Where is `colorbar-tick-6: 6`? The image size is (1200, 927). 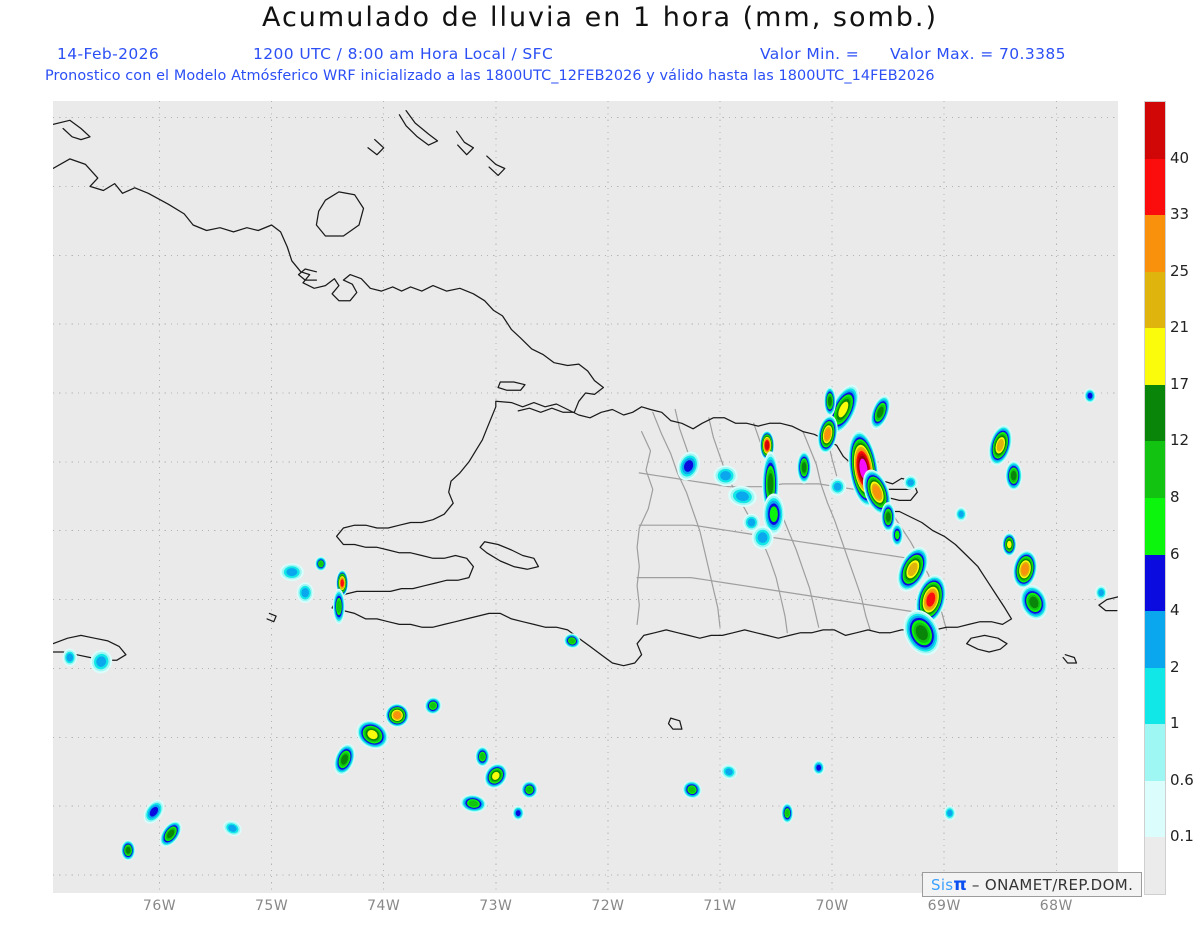 colorbar-tick-6: 6 is located at coordinates (1175, 553).